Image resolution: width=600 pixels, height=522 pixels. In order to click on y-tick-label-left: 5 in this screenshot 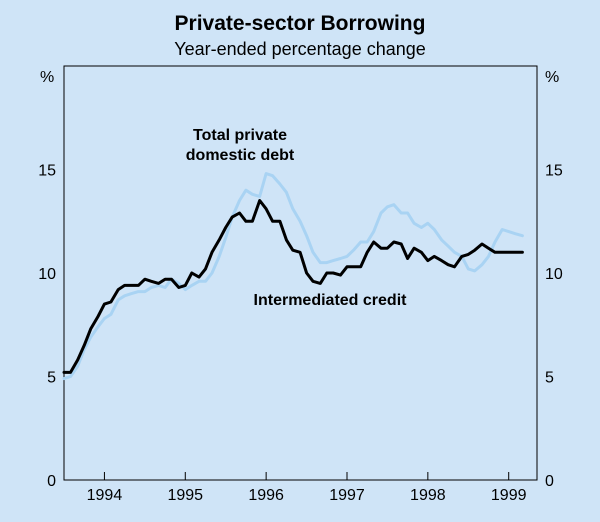, I will do `click(51, 378)`.